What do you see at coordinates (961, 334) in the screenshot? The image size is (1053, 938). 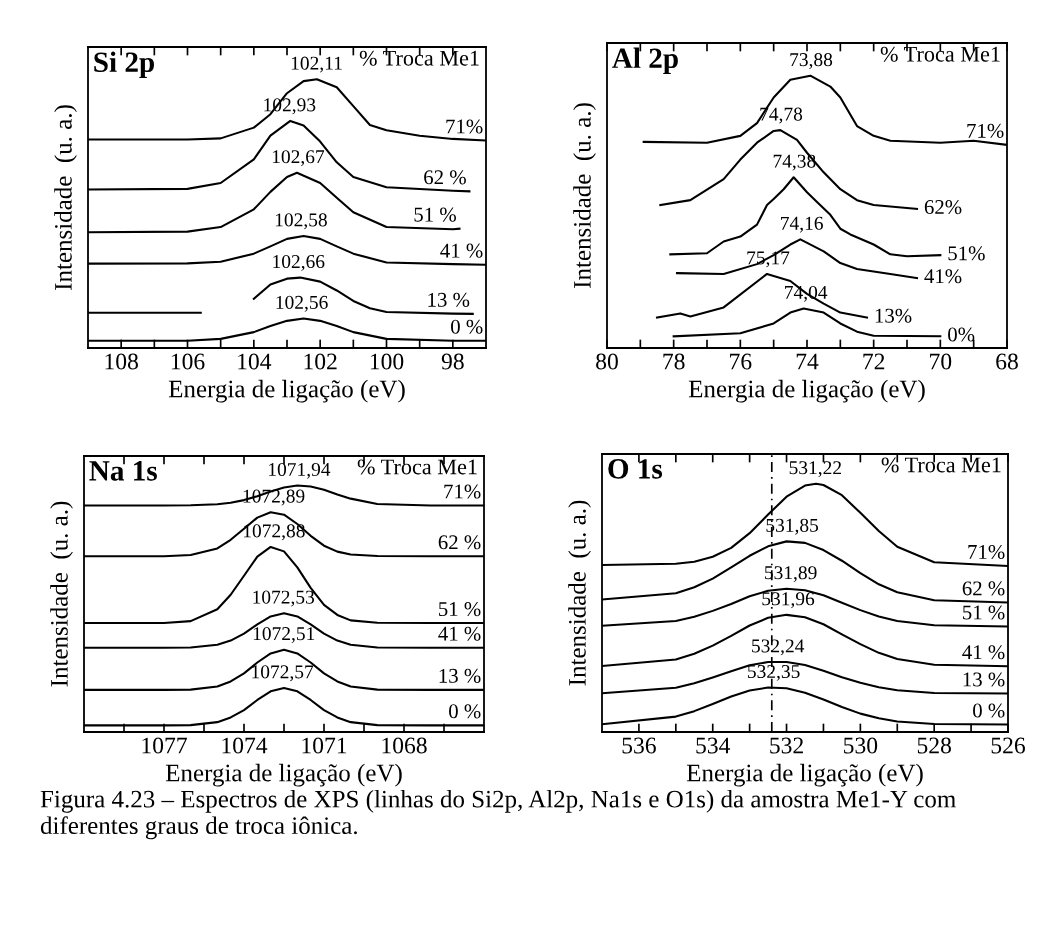 I see `series-label: 0%` at bounding box center [961, 334].